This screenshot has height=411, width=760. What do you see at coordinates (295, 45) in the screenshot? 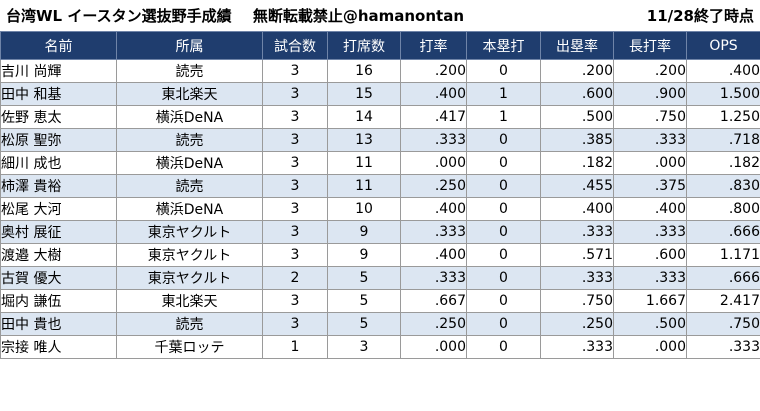
I see `column-header-games: 試合数` at bounding box center [295, 45].